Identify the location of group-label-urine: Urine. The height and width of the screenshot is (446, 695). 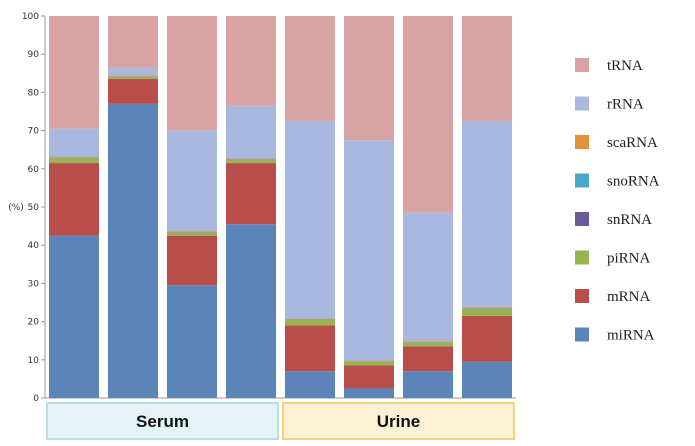
(398, 421).